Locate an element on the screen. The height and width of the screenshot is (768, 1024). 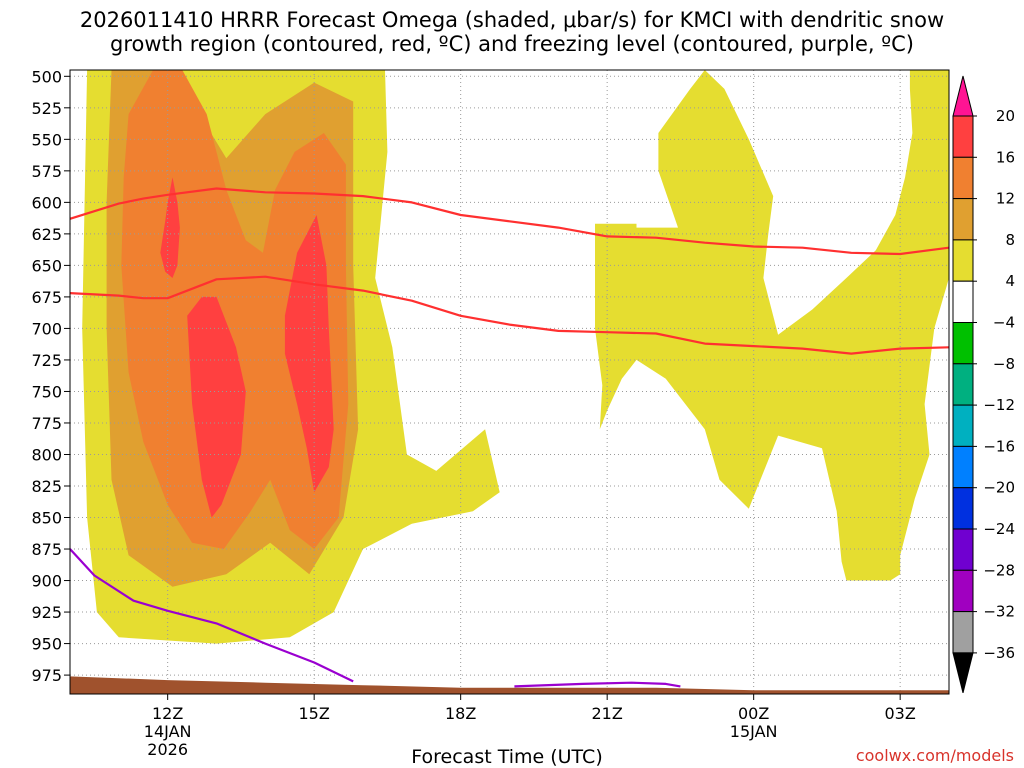
x-tick-label-00Z: 00Z is located at coordinates (753, 713).